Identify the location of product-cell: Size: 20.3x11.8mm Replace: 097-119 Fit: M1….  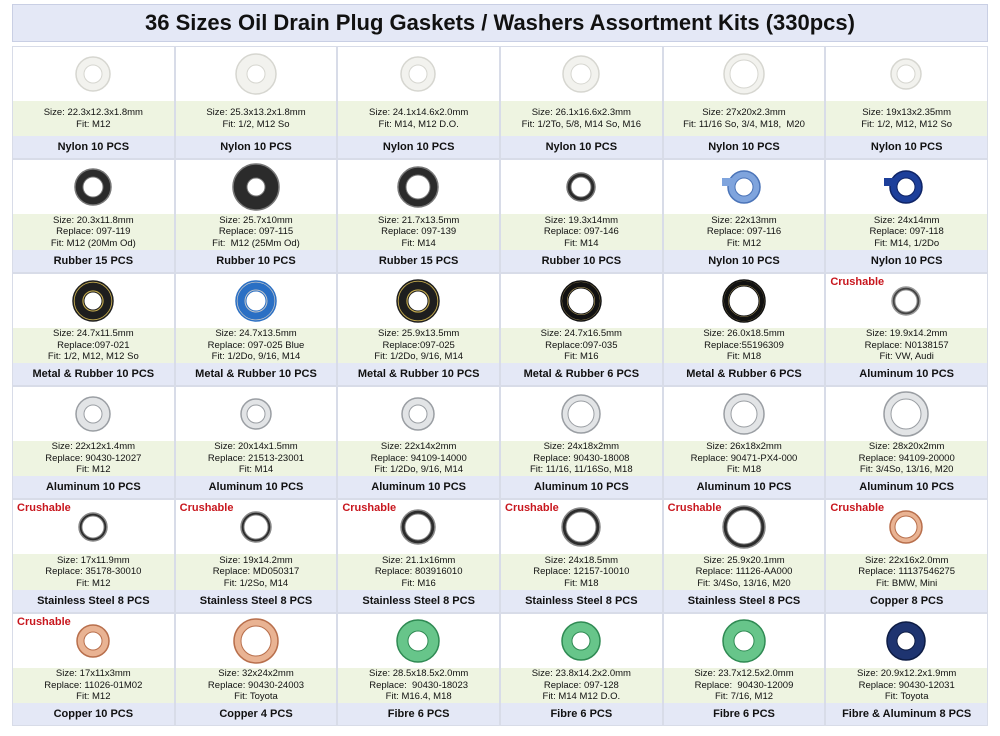
(93, 216).